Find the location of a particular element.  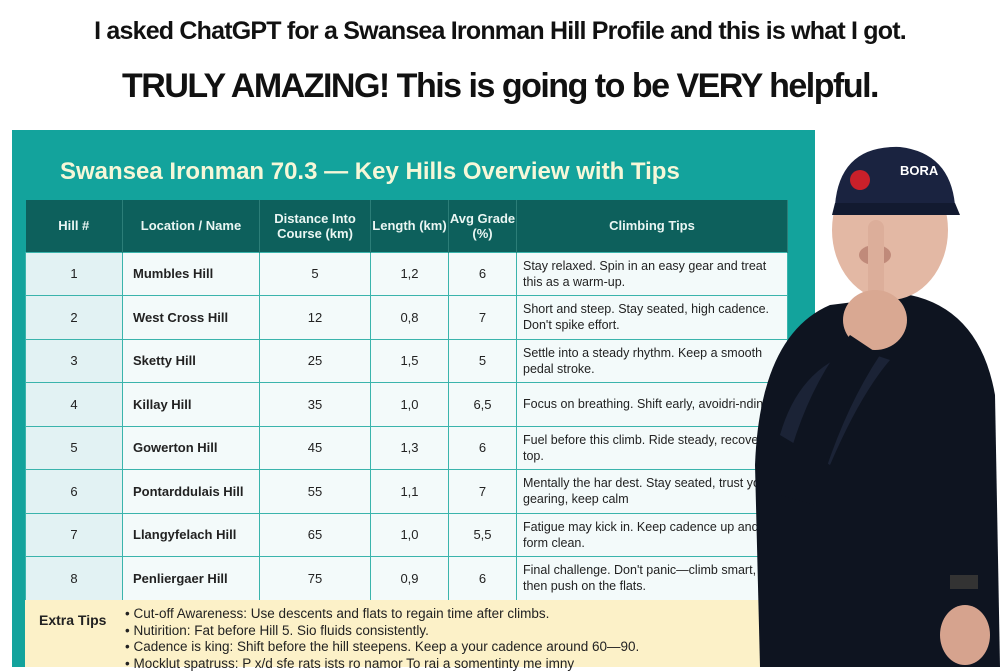

column-header: Length (km) is located at coordinates (410, 226).